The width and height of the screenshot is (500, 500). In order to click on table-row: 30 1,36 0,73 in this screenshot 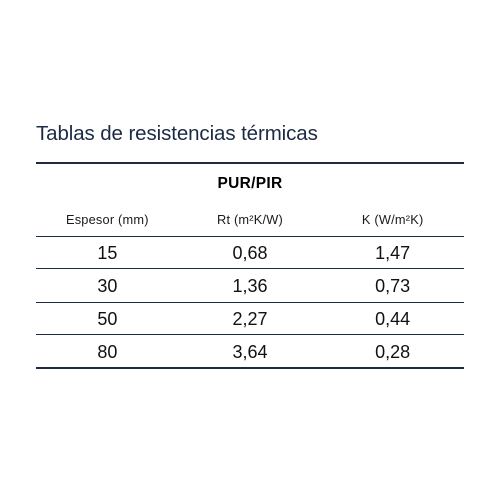, I will do `click(250, 286)`.